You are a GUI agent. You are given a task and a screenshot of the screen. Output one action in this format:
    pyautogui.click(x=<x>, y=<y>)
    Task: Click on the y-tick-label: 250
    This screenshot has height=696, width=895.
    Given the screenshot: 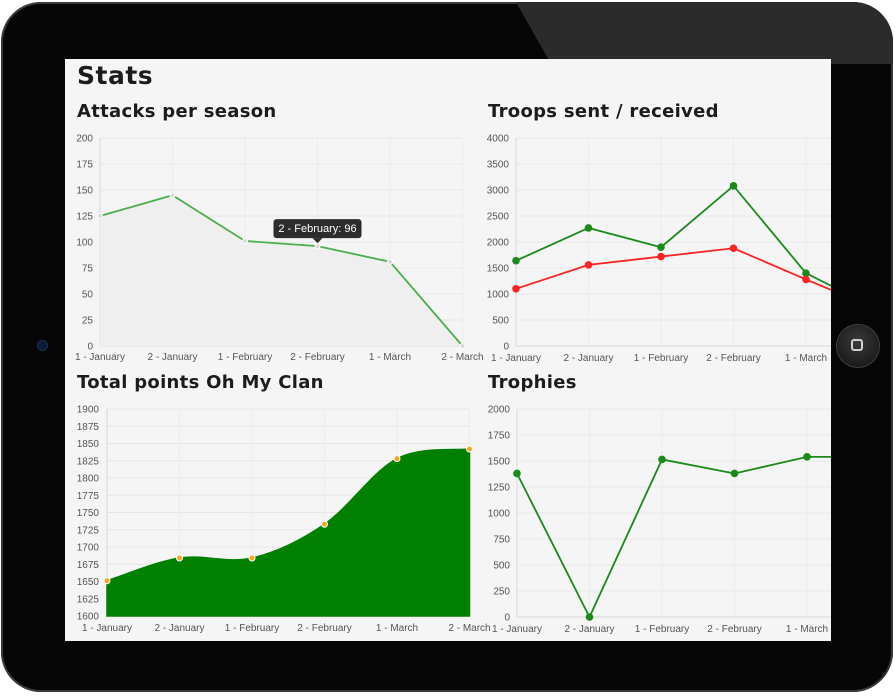 What is the action you would take?
    pyautogui.click(x=501, y=592)
    